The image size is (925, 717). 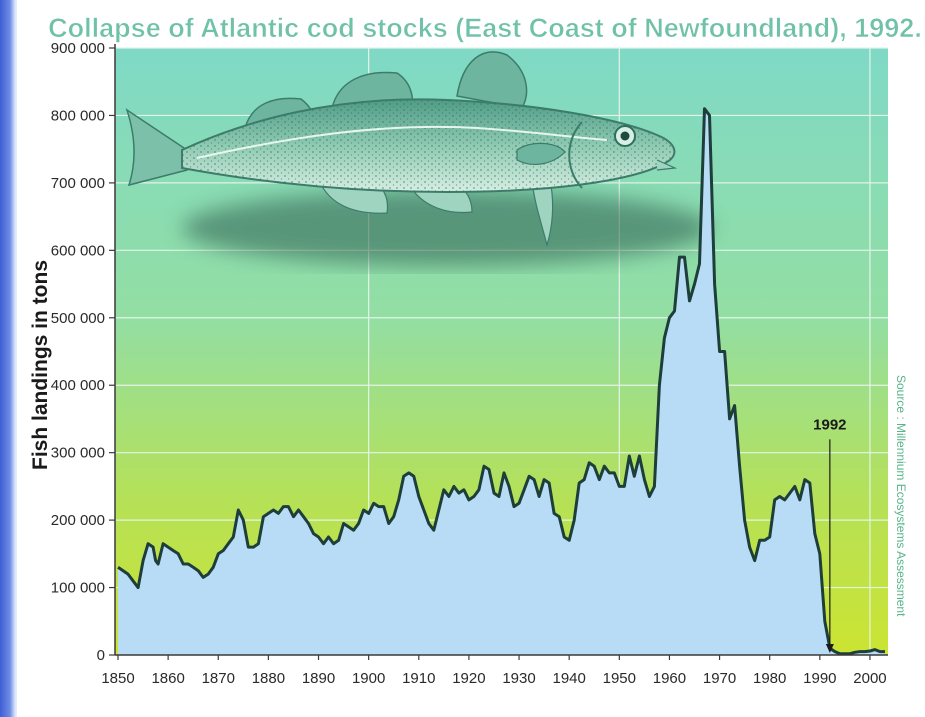 What do you see at coordinates (218, 678) in the screenshot?
I see `x-tick-label: 1870` at bounding box center [218, 678].